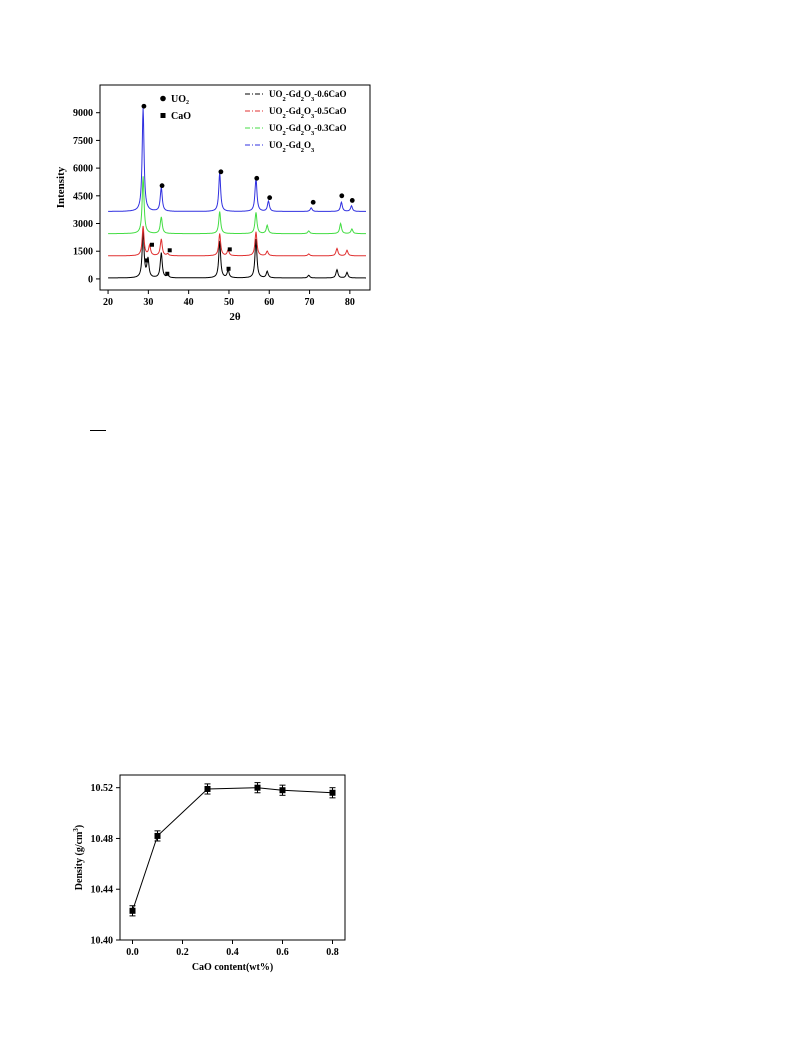  I want to click on y-tick-label: 10.48, so click(102, 839).